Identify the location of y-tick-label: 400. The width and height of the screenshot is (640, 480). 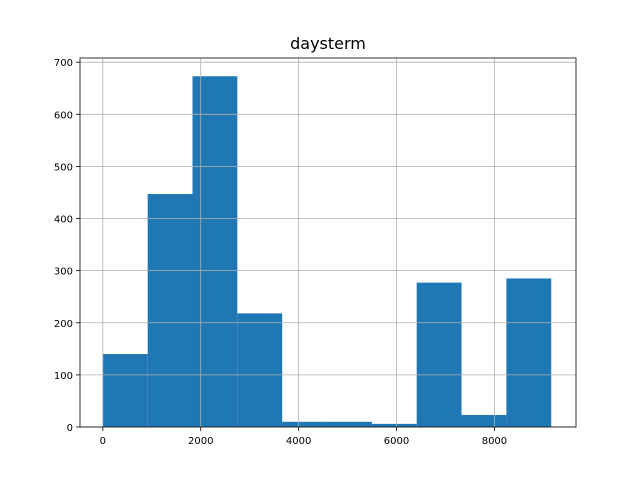
(63, 220).